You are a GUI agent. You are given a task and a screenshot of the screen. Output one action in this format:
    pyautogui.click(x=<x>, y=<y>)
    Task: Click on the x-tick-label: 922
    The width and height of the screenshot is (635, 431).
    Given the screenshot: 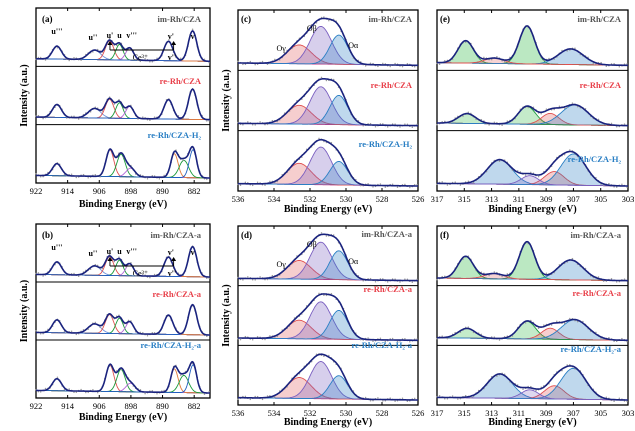 What is the action you would take?
    pyautogui.click(x=36, y=406)
    